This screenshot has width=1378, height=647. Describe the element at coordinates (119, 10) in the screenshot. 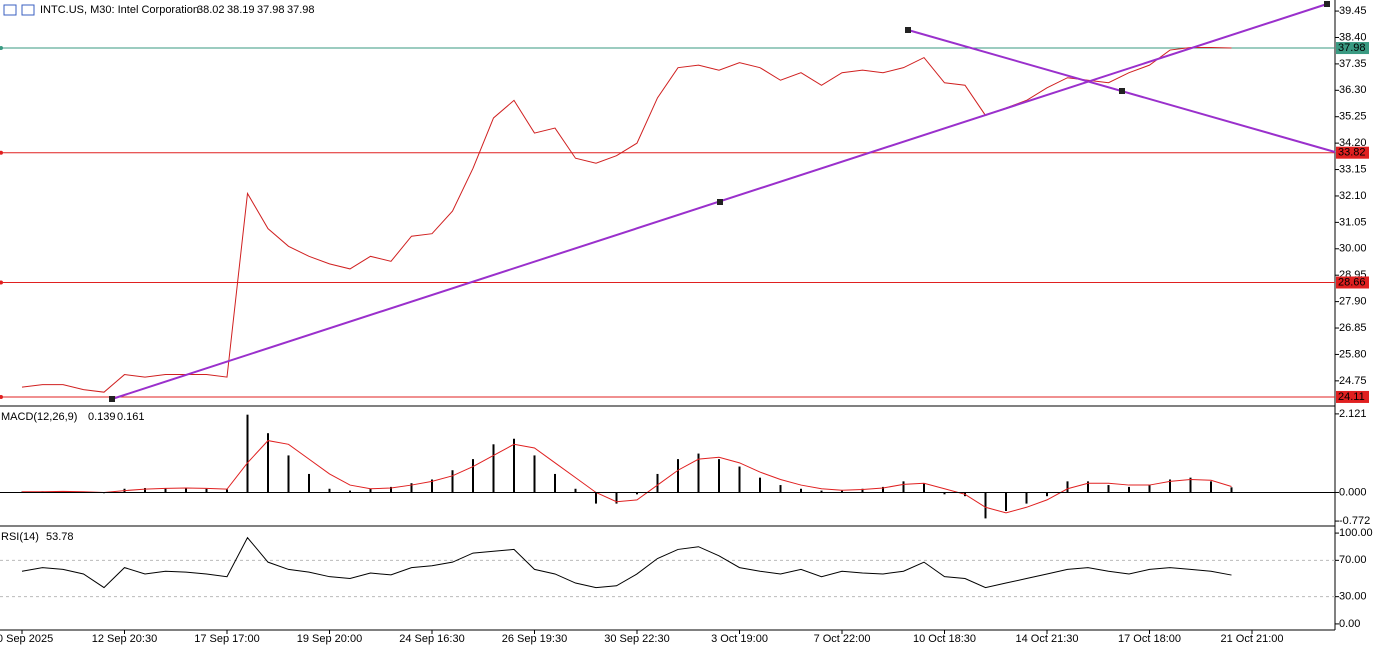

I see `chart-title: INTC.US, M30: Intel Corporation` at that location.